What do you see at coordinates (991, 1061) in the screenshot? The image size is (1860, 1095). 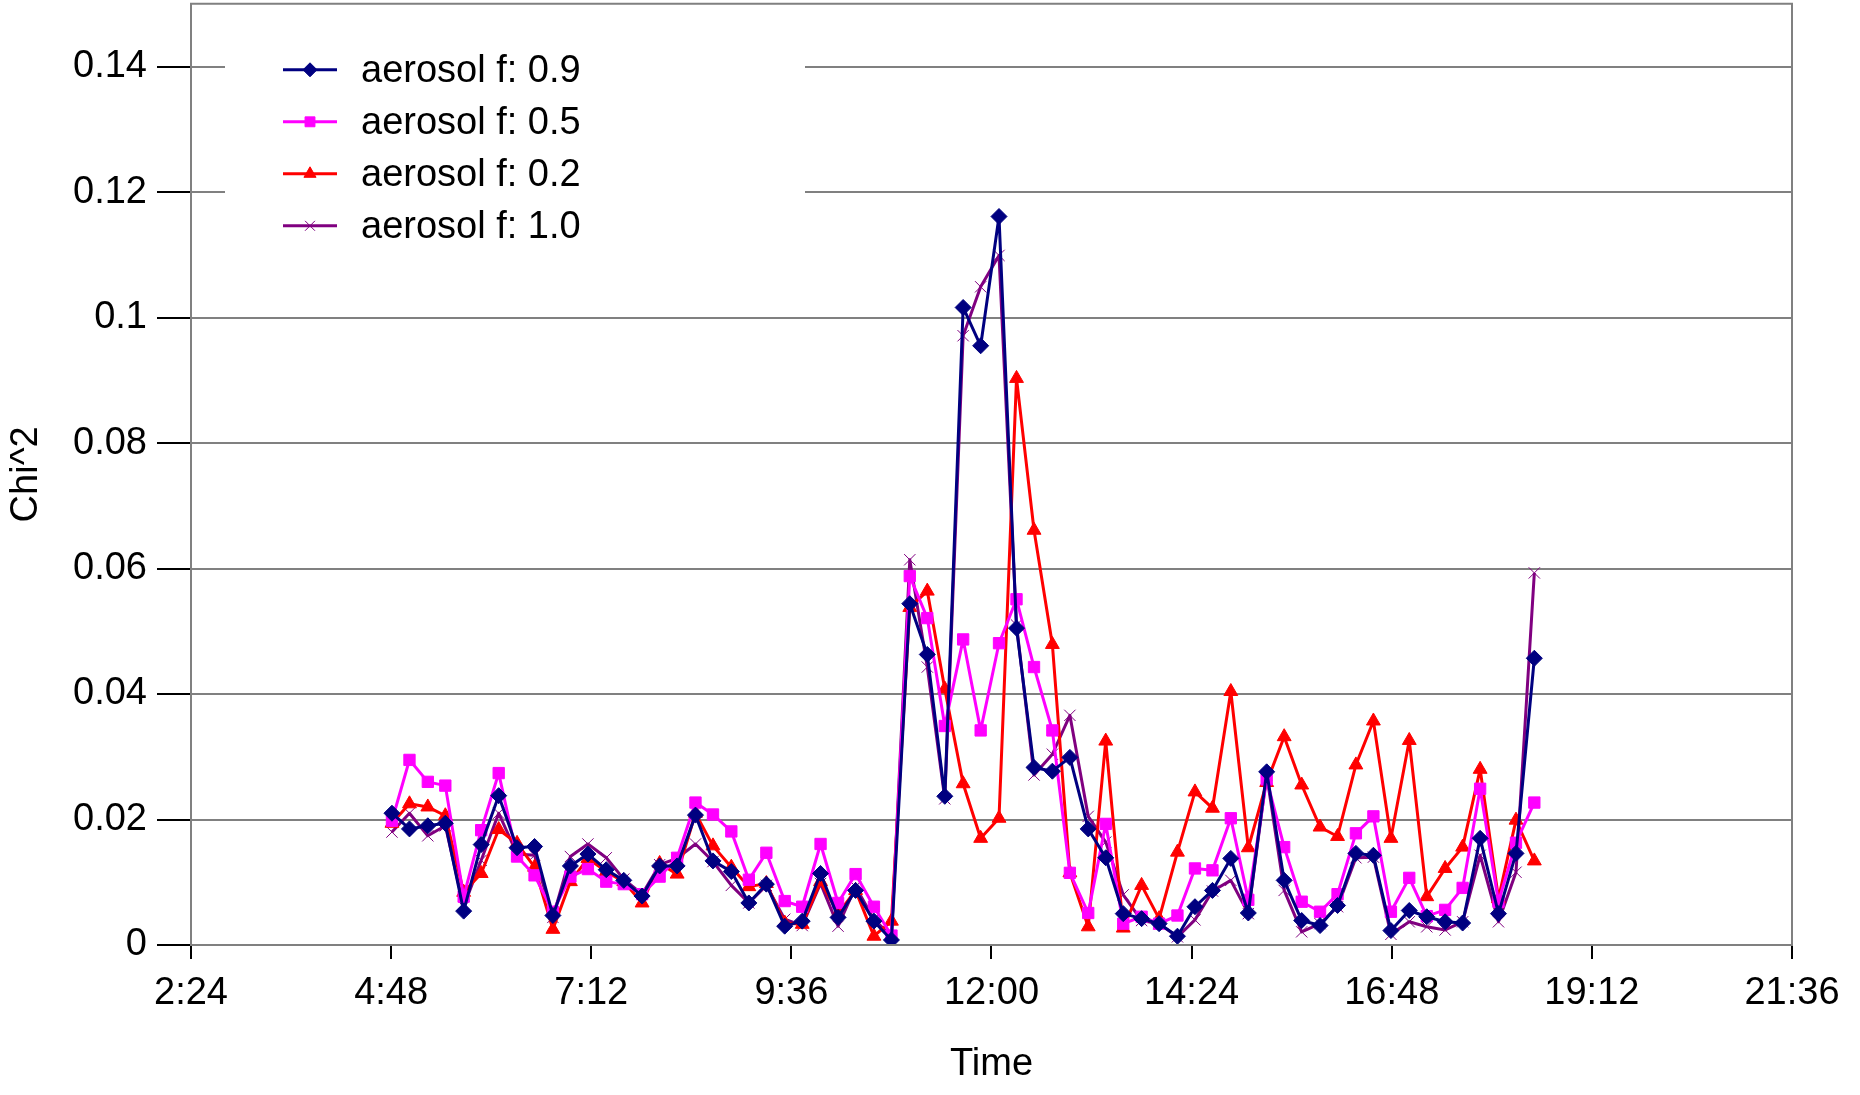 I see `x-axis-title: Time` at bounding box center [991, 1061].